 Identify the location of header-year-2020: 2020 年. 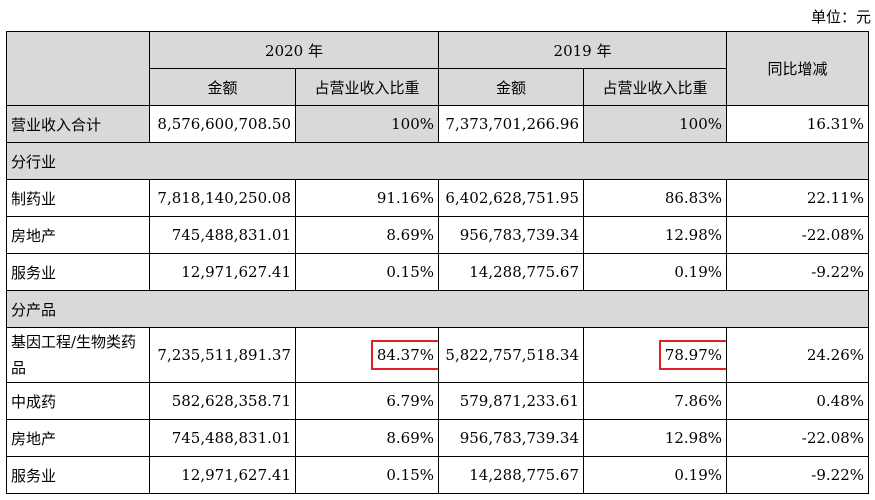
(294, 50).